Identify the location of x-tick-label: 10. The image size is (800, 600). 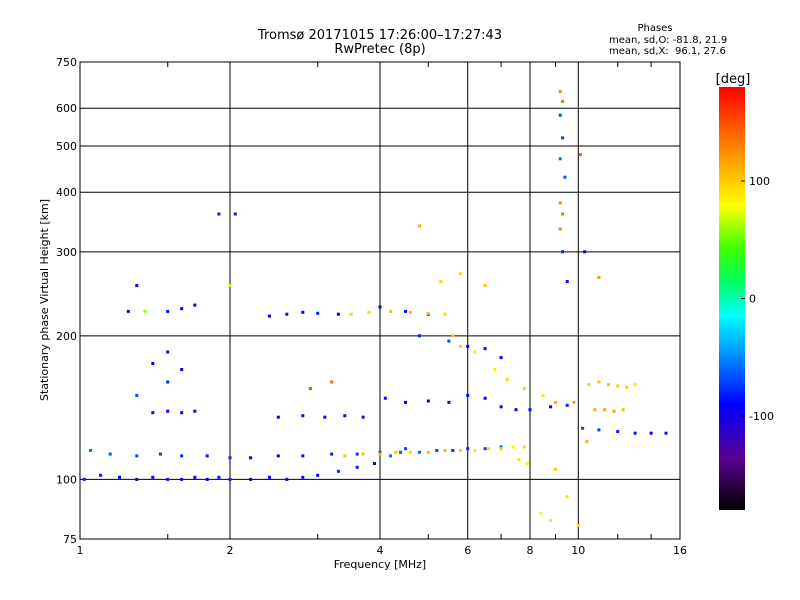
(578, 550).